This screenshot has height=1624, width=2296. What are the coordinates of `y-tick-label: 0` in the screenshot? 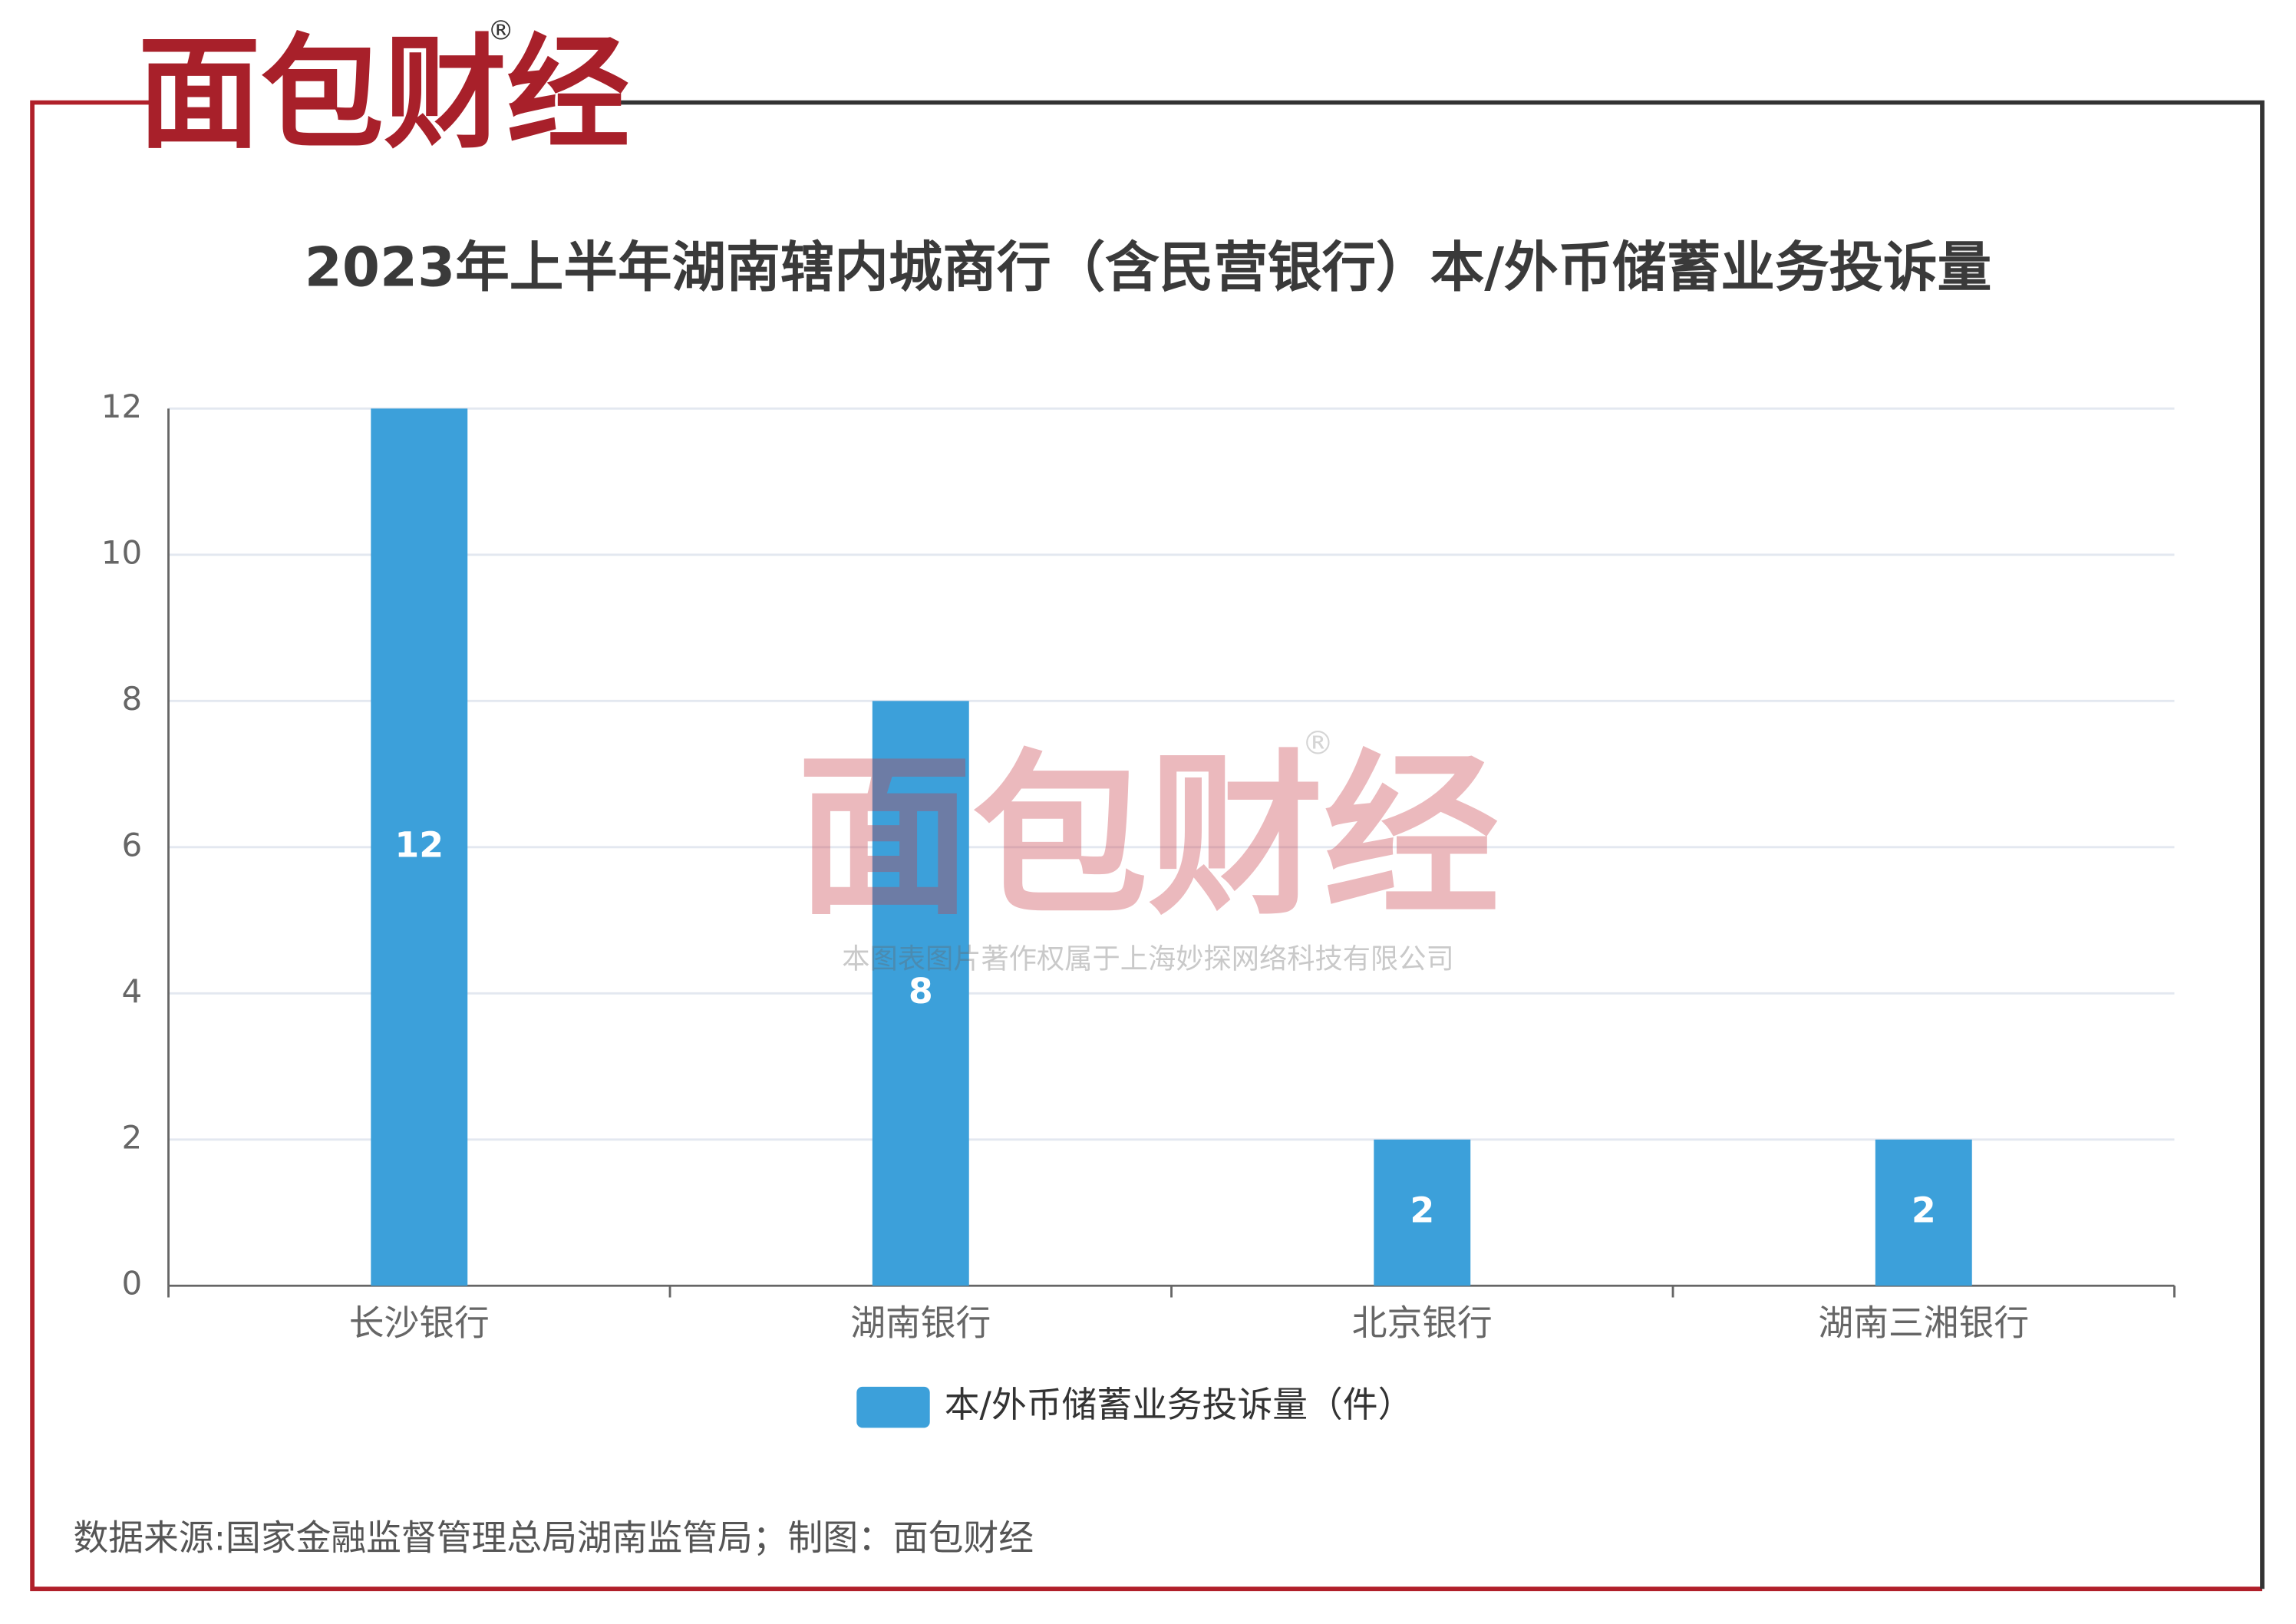 It's located at (131, 1283).